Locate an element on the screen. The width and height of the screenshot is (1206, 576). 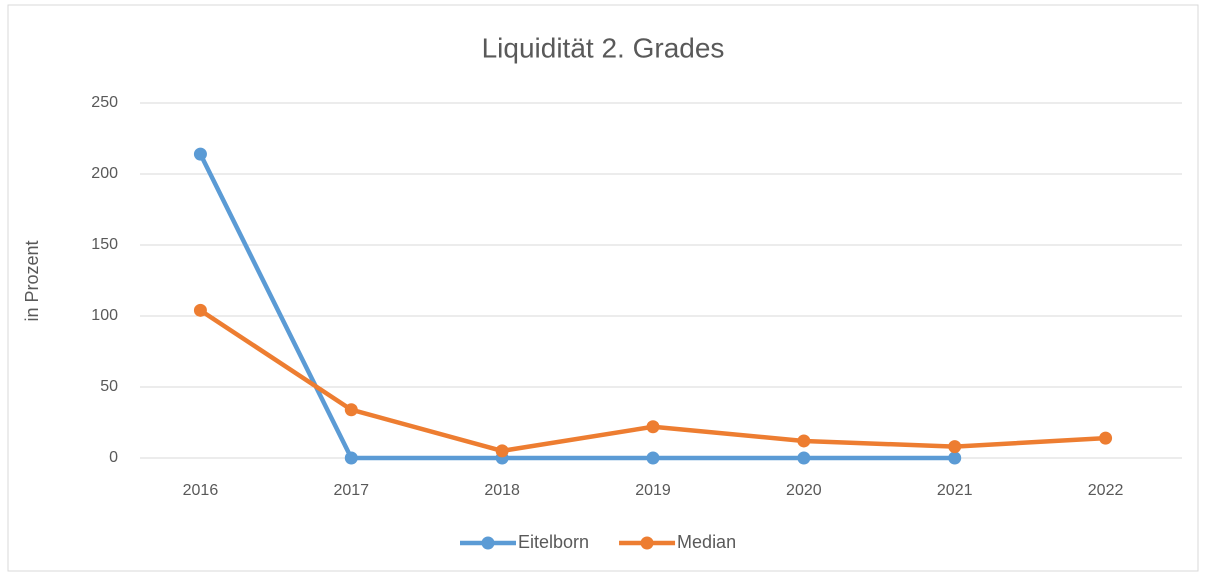
x-tick-label: 2017 is located at coordinates (351, 490).